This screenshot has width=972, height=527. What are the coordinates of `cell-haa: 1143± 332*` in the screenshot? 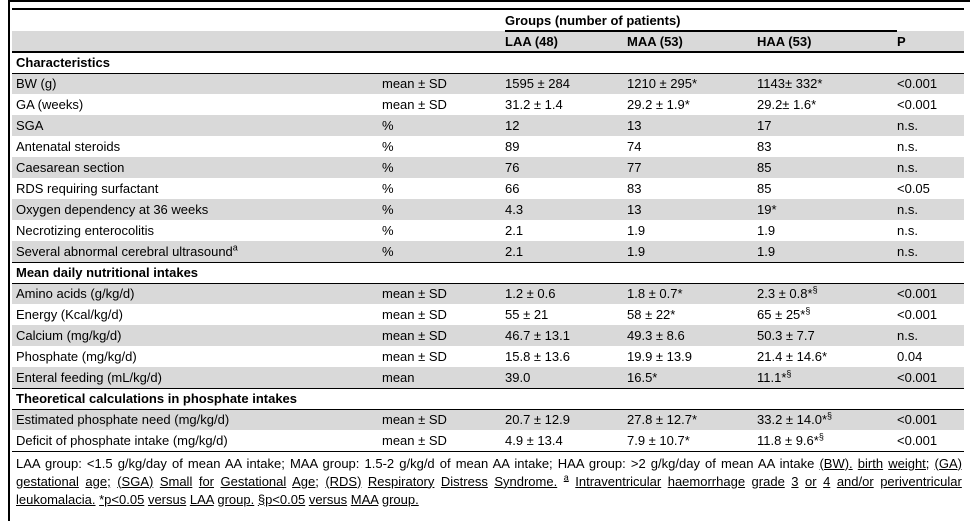 It's located at (827, 83).